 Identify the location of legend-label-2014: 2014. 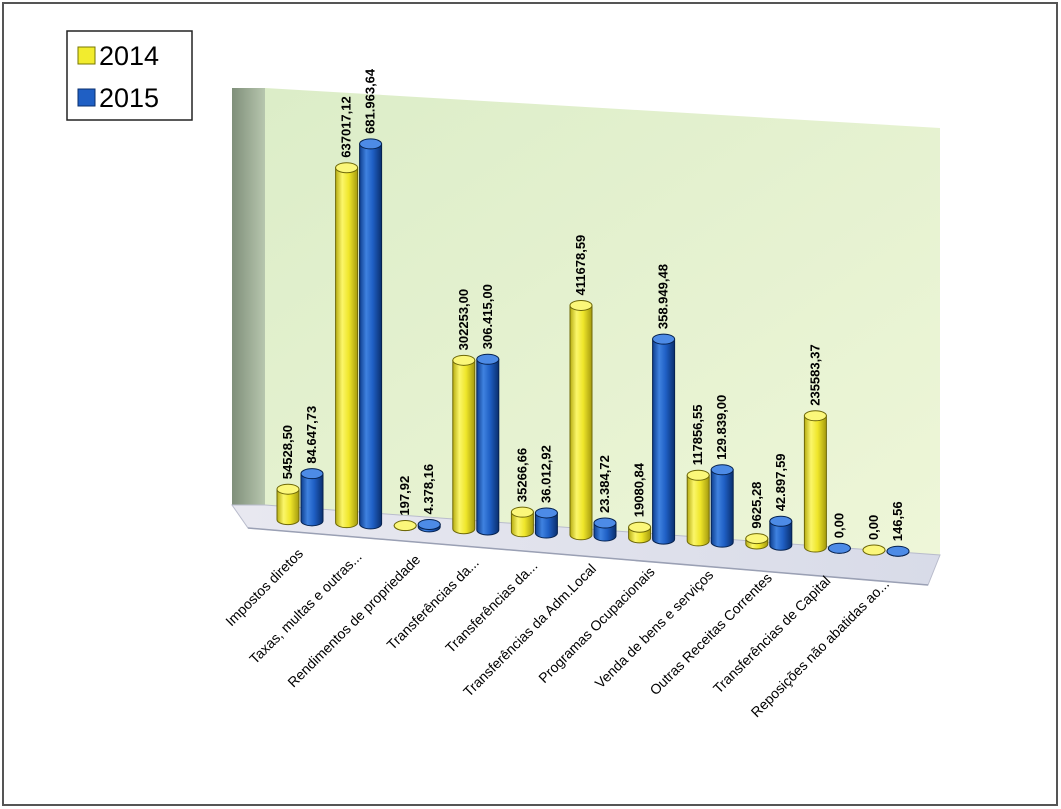
(129, 56).